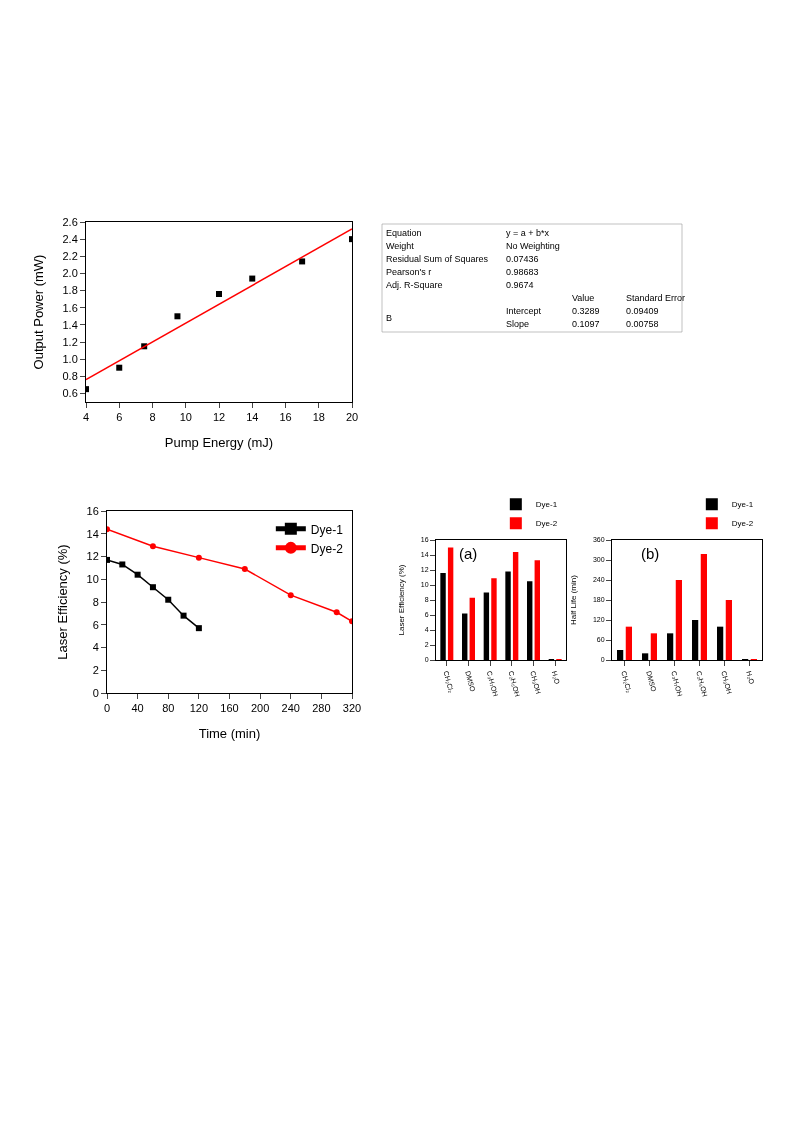 This screenshot has height=1123, width=793. What do you see at coordinates (518, 324) in the screenshot?
I see `text: Slope` at bounding box center [518, 324].